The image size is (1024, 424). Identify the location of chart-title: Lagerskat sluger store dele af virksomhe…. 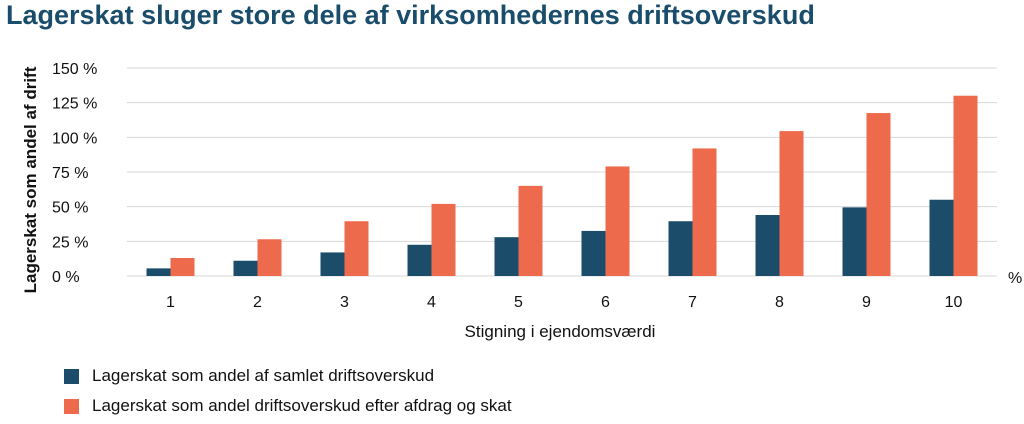
(410, 15).